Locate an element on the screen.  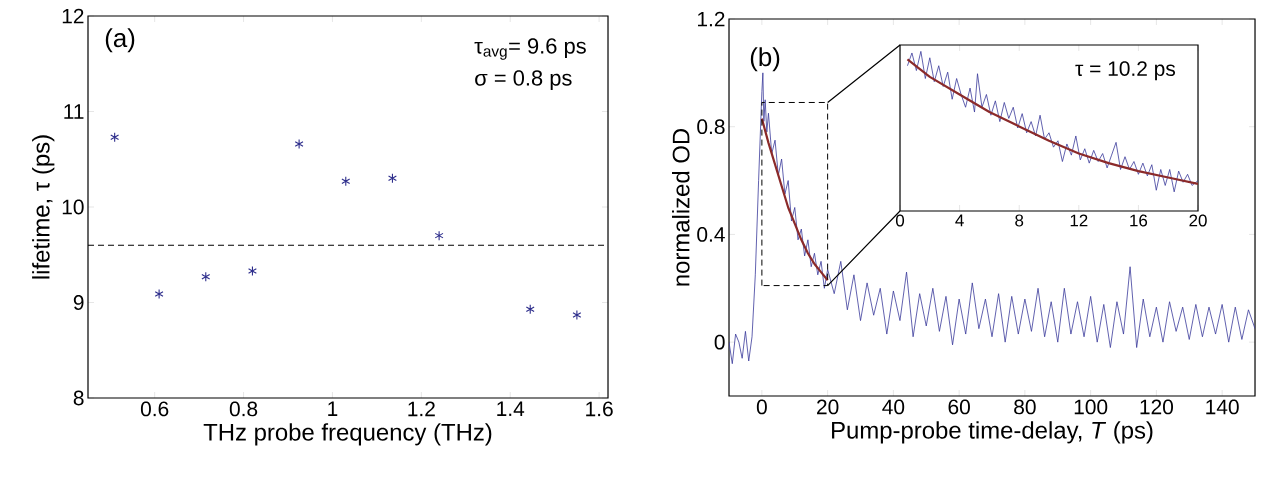
x-tick-label: 80 is located at coordinates (1025, 407).